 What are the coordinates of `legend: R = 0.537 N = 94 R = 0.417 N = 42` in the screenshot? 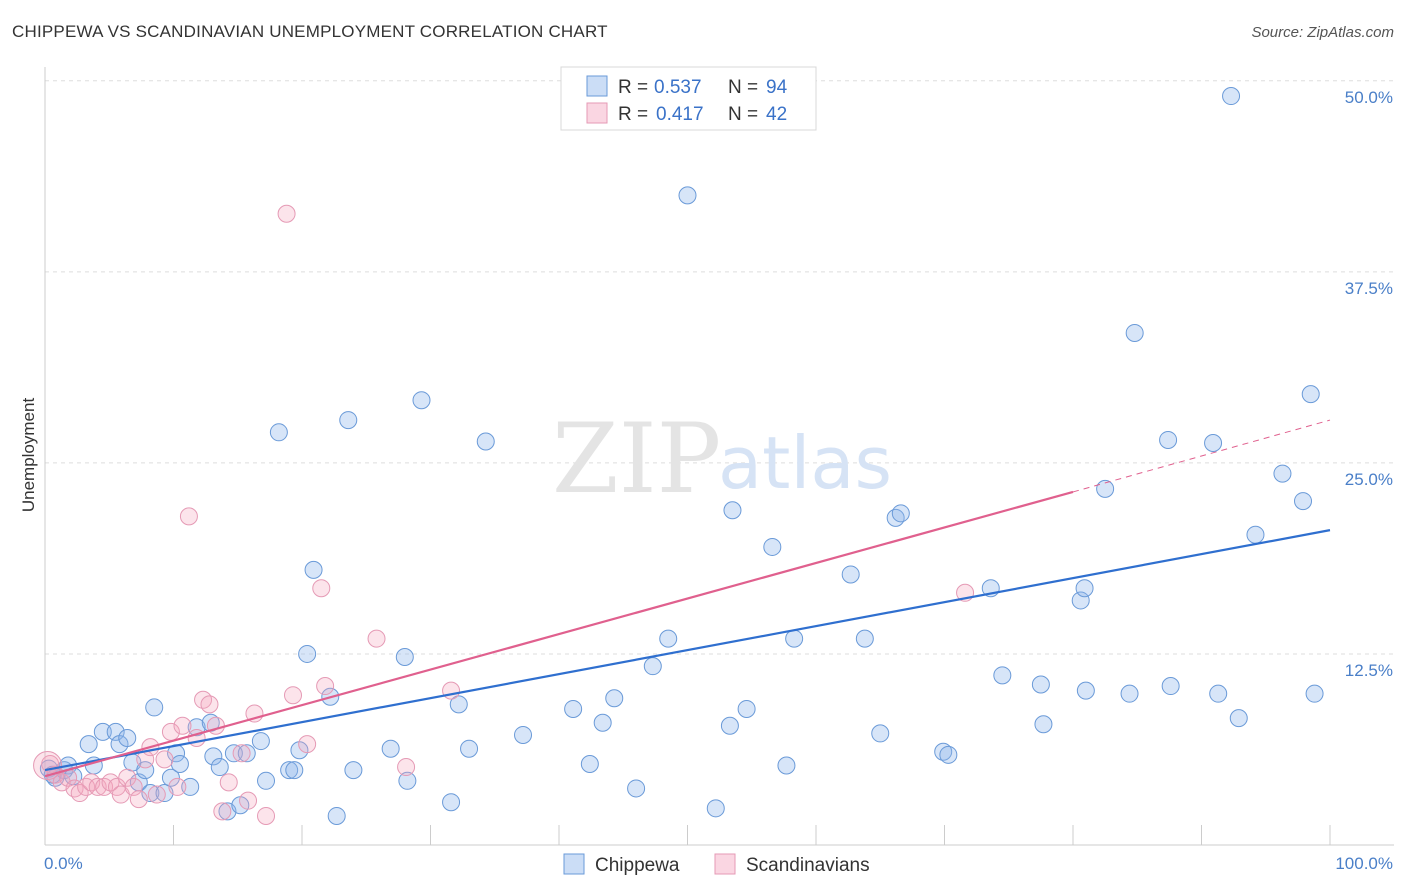 It's located at (688, 98).